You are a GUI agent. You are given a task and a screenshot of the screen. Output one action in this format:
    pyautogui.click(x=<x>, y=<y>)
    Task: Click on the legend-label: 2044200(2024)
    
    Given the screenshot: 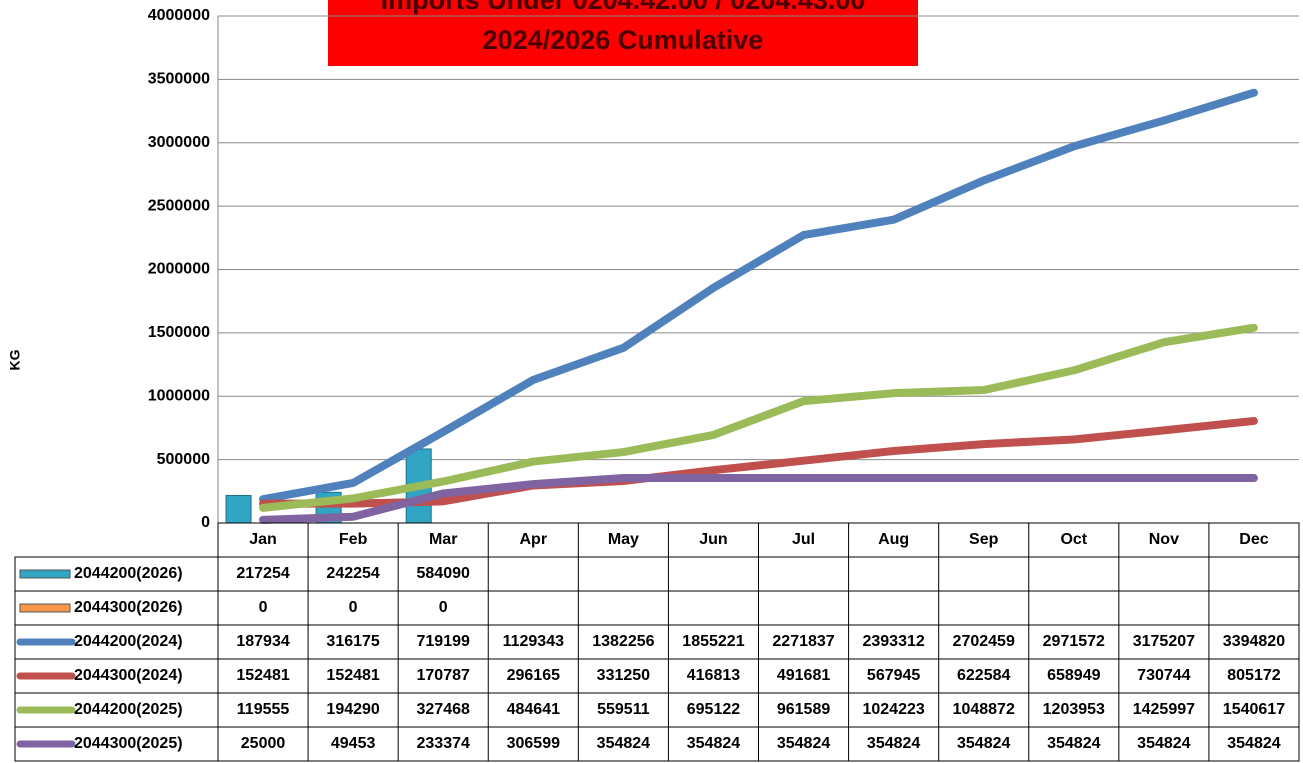 What is the action you would take?
    pyautogui.click(x=128, y=641)
    